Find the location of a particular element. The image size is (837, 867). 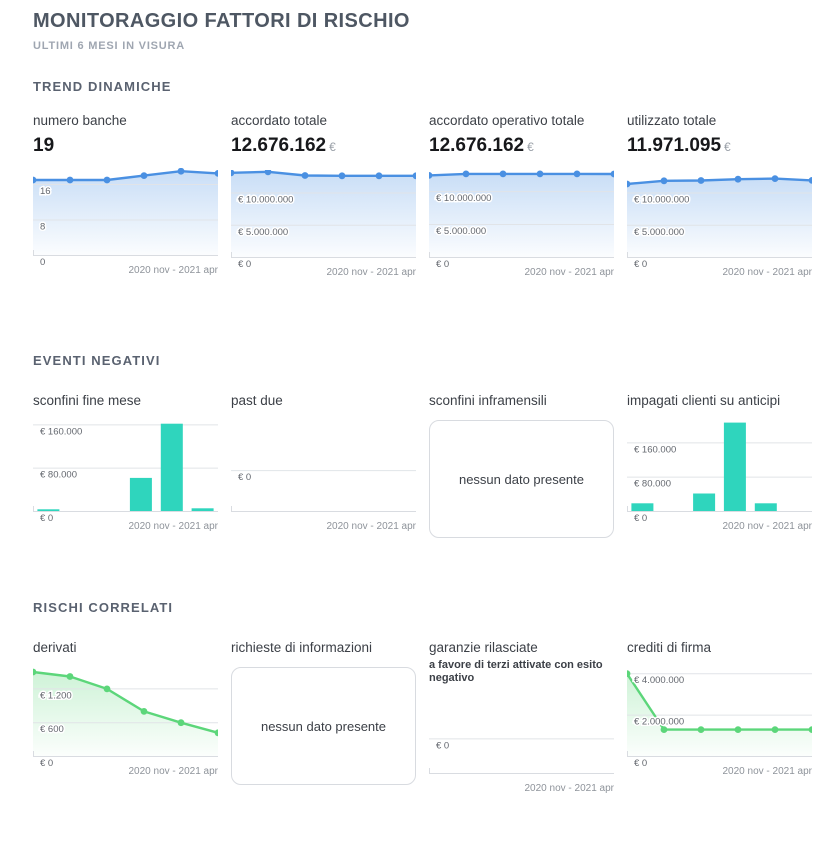

card-title: accordato operativo totale is located at coordinates (507, 120).